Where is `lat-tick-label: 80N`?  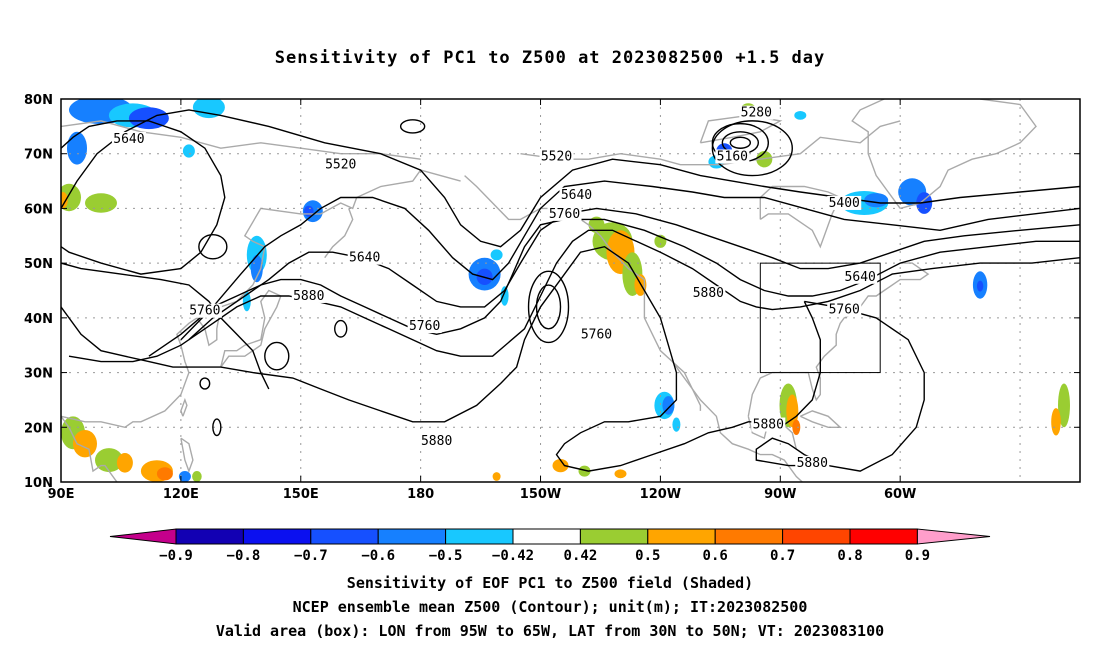
lat-tick-label: 80N is located at coordinates (38, 100).